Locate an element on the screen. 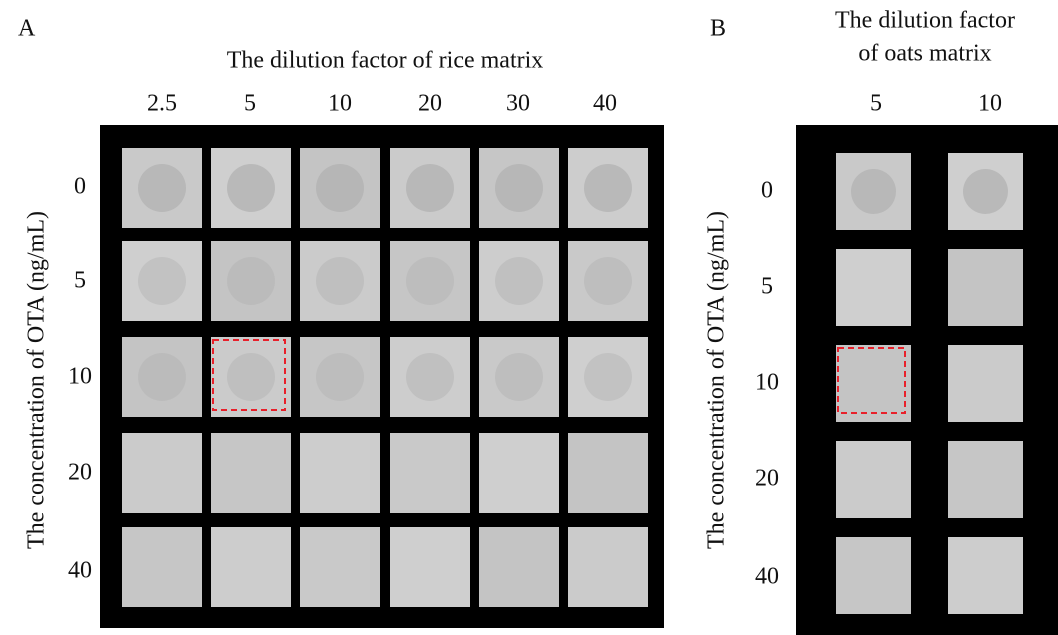 This screenshot has height=635, width=1058. column-label: 40 is located at coordinates (605, 104).